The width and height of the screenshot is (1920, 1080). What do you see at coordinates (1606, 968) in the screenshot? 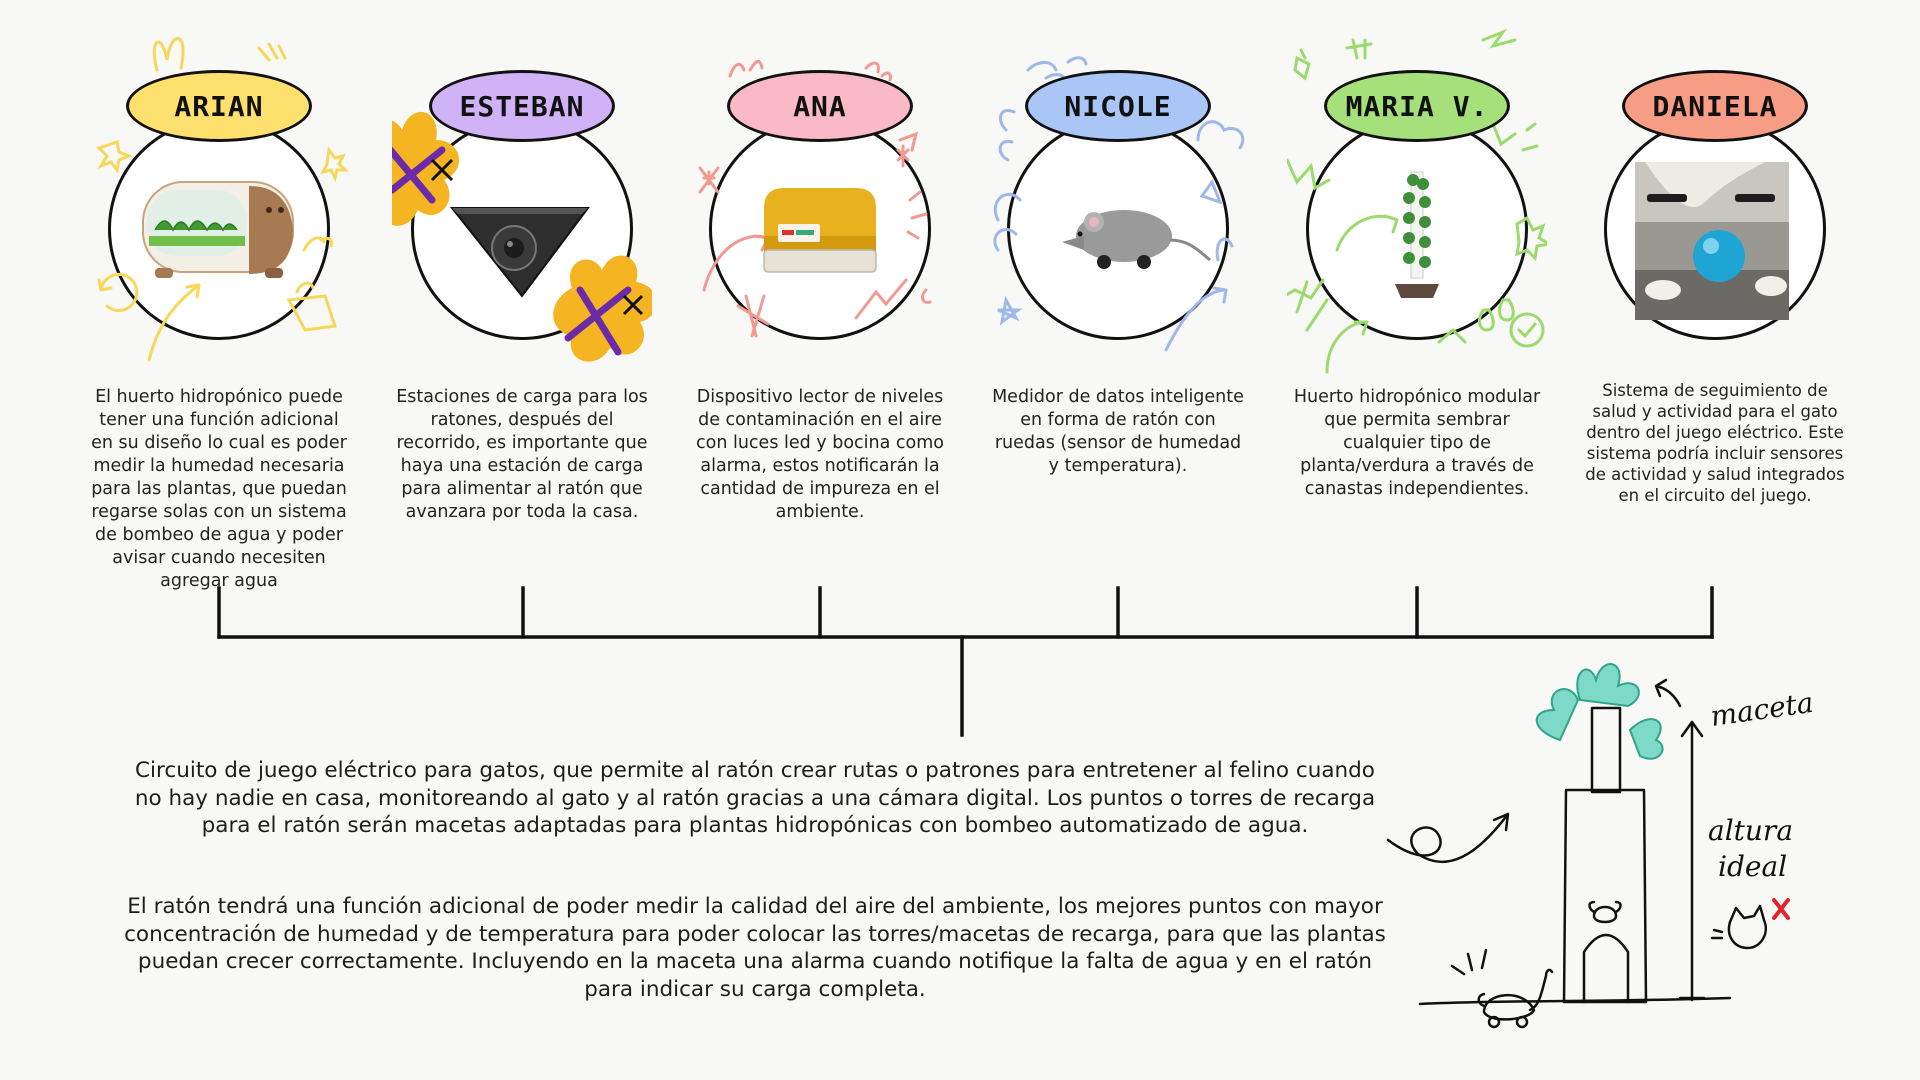
I see `sketch-tower-arch` at bounding box center [1606, 968].